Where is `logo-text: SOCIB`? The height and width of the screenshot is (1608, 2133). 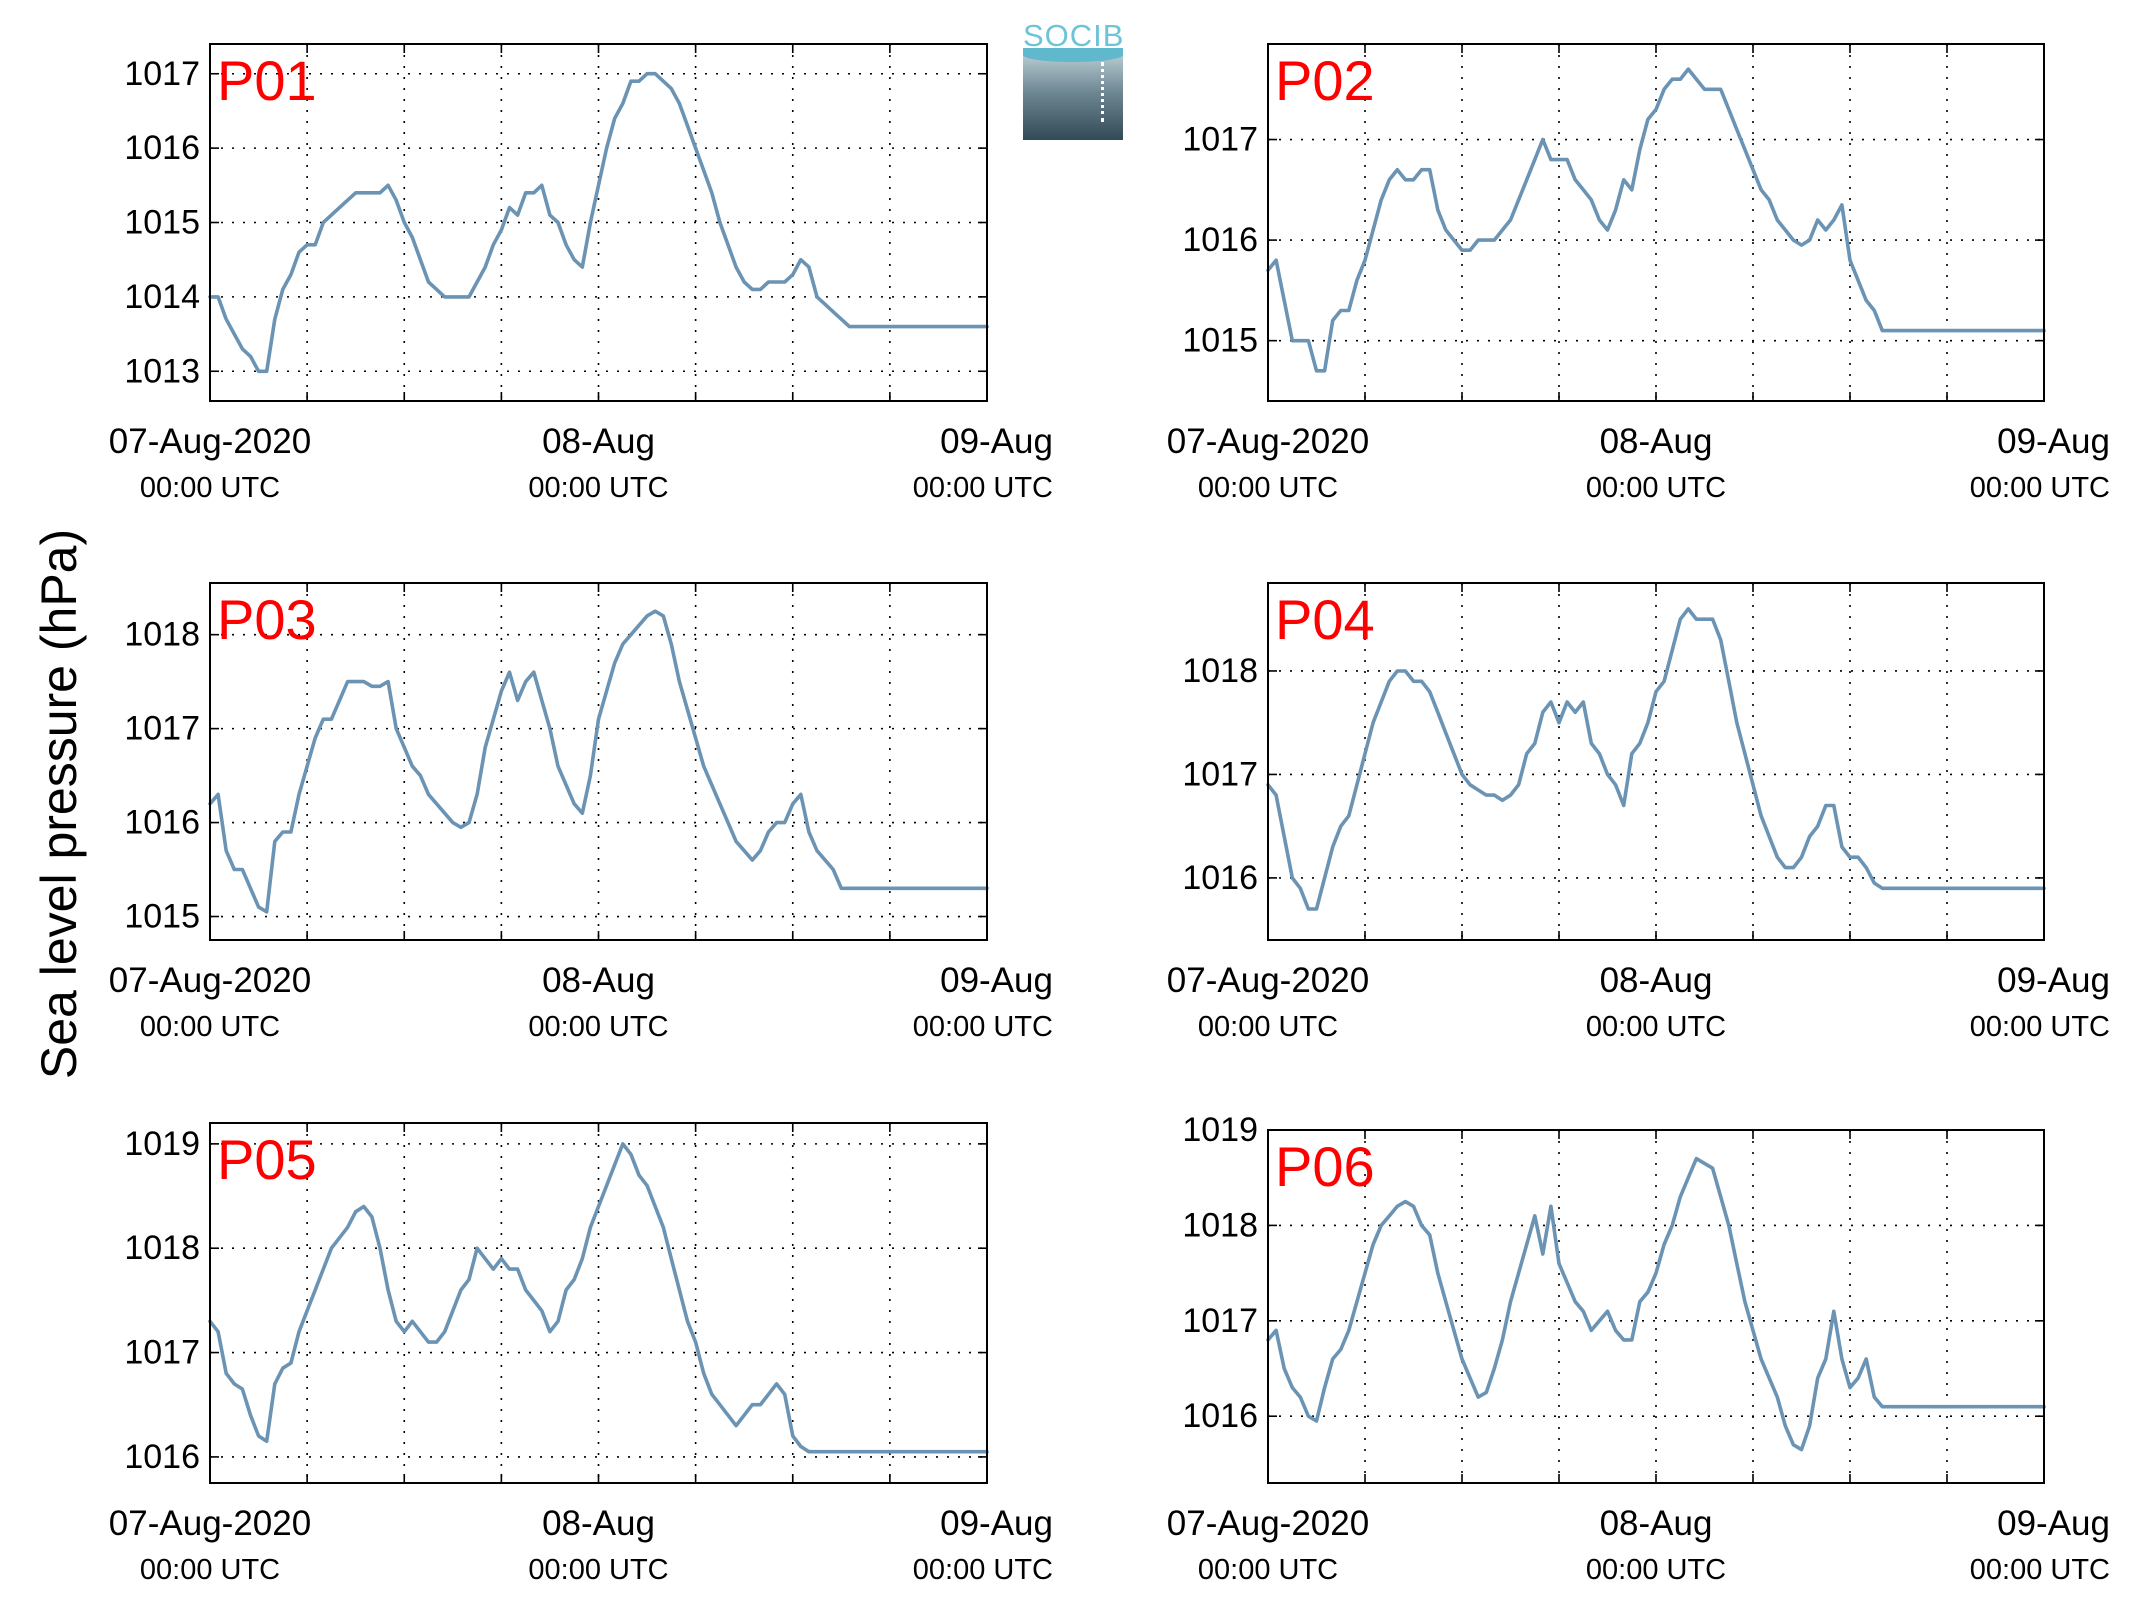 logo-text: SOCIB is located at coordinates (1074, 35).